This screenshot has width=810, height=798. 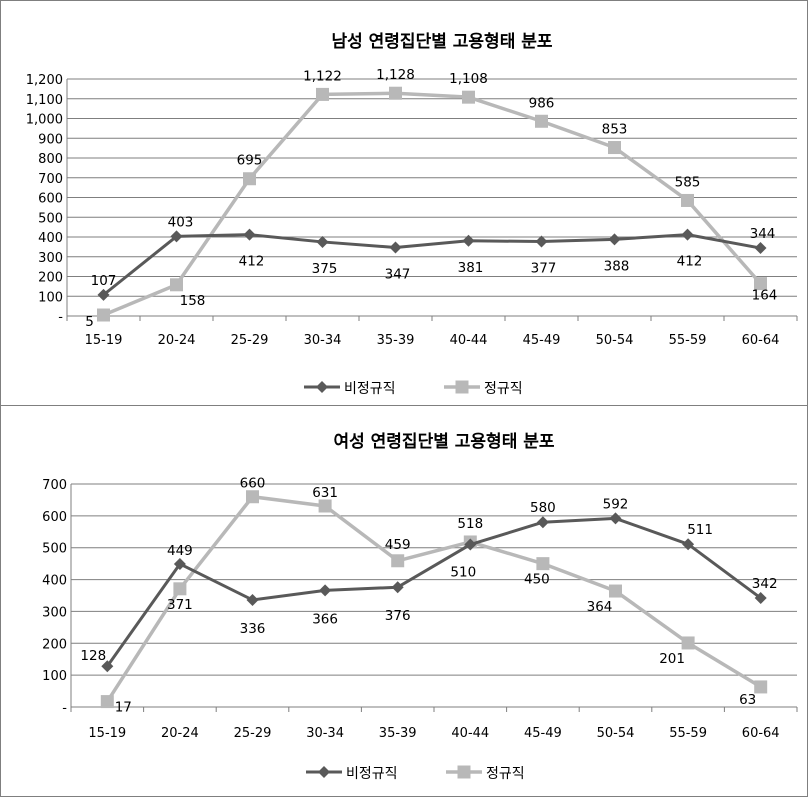 What do you see at coordinates (325, 619) in the screenshot?
I see `female-data-label: 366` at bounding box center [325, 619].